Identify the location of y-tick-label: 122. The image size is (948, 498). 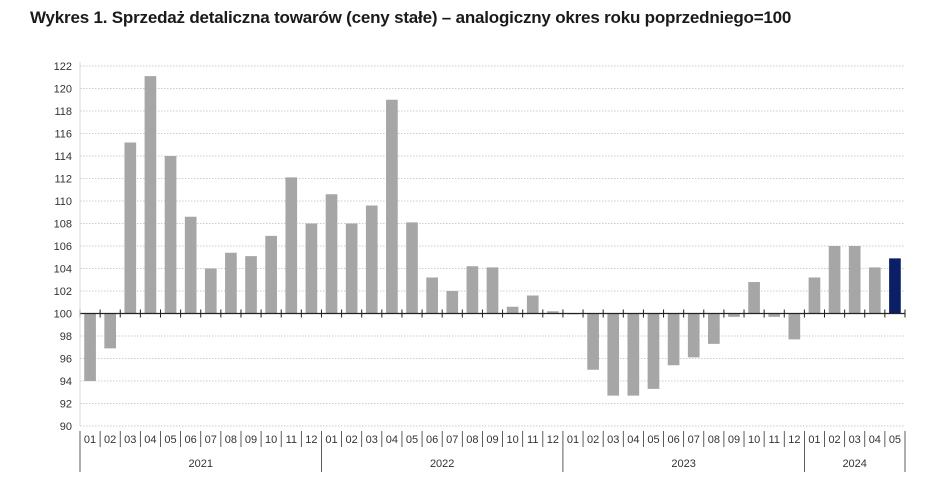
(63, 67).